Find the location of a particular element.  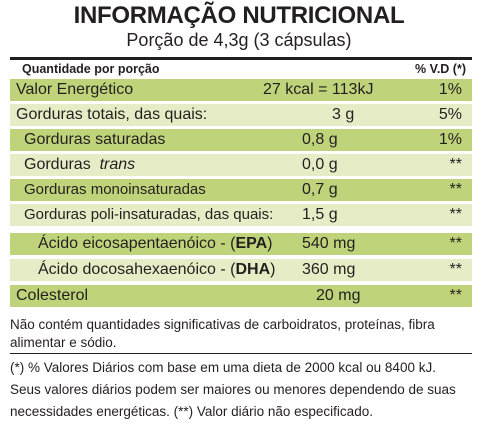

epa-abbrev: EPA is located at coordinates (251, 243).